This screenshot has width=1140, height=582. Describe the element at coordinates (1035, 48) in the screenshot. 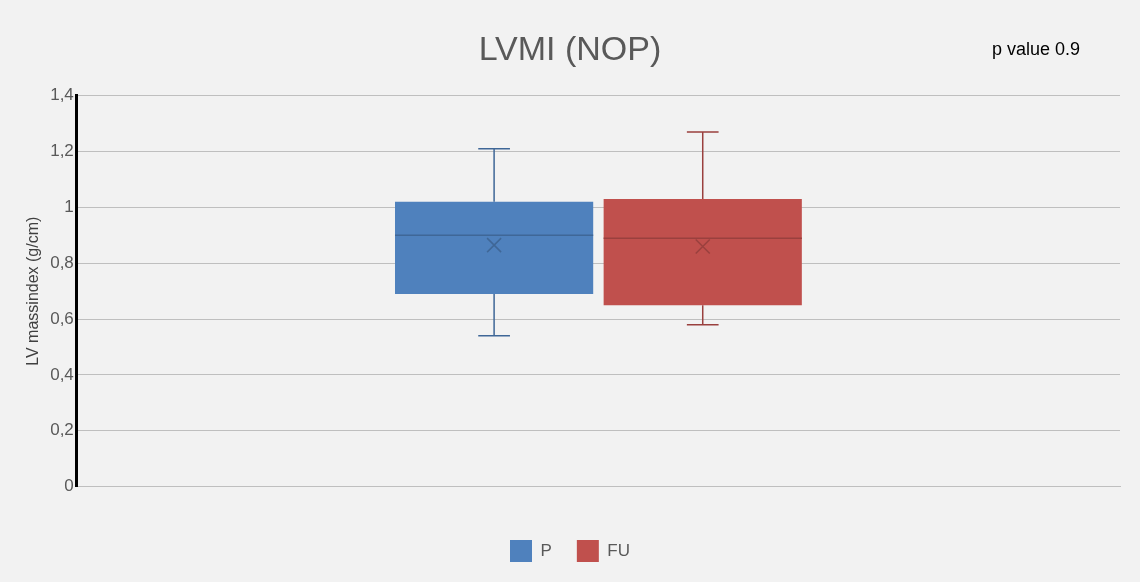

I see `text: p value 0.9` at that location.